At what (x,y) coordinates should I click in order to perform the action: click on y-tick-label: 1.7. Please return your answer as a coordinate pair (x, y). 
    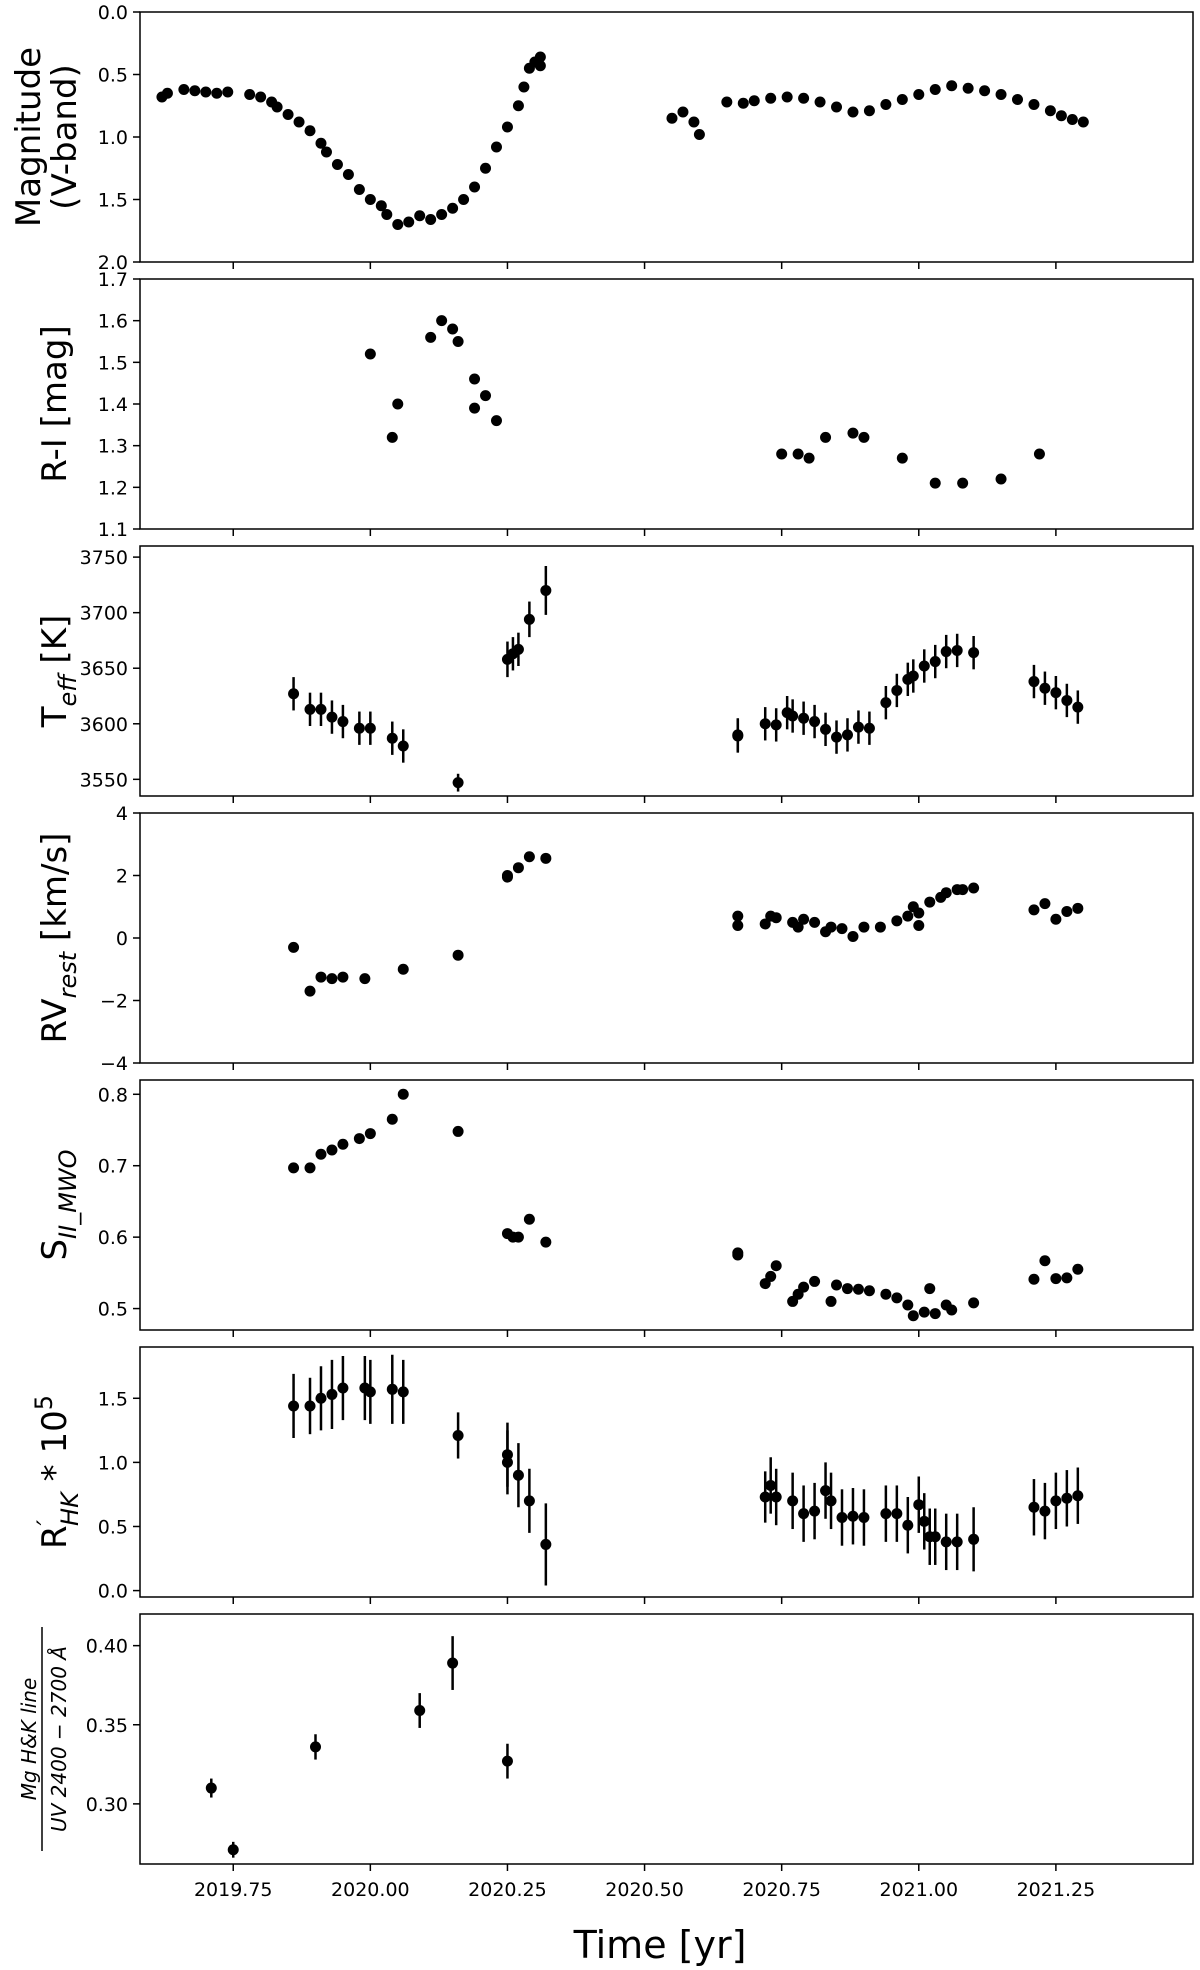
    Looking at the image, I should click on (113, 280).